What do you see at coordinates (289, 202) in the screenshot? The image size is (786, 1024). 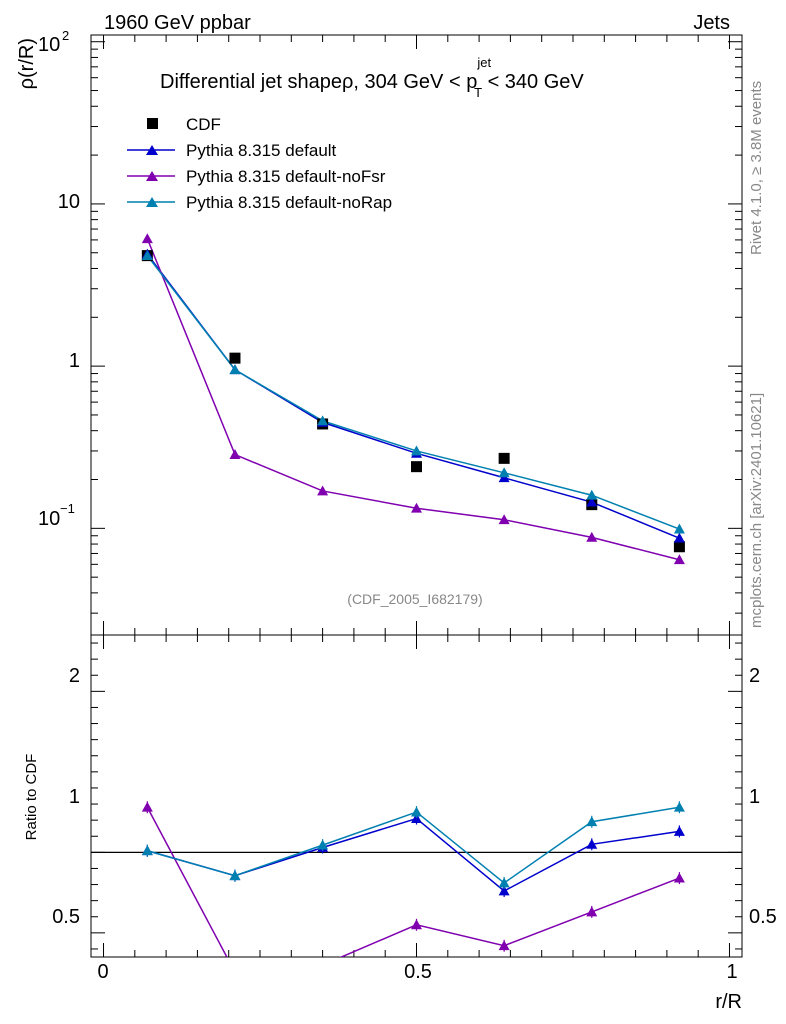 I see `legend-label-norap: Pythia 8.315 default-noRap` at bounding box center [289, 202].